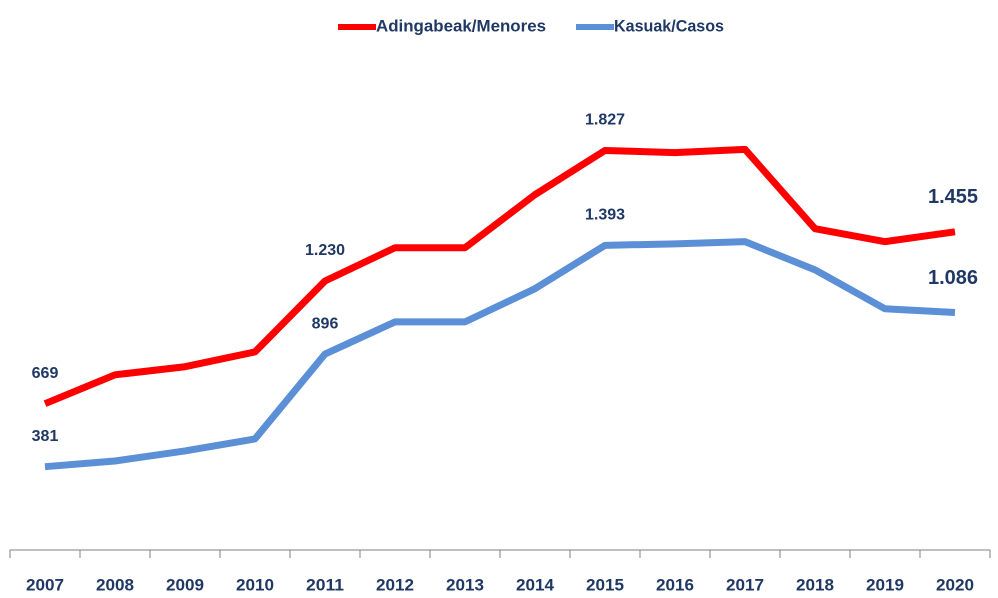  Describe the element at coordinates (955, 584) in the screenshot. I see `x-tick-label: 2020` at that location.